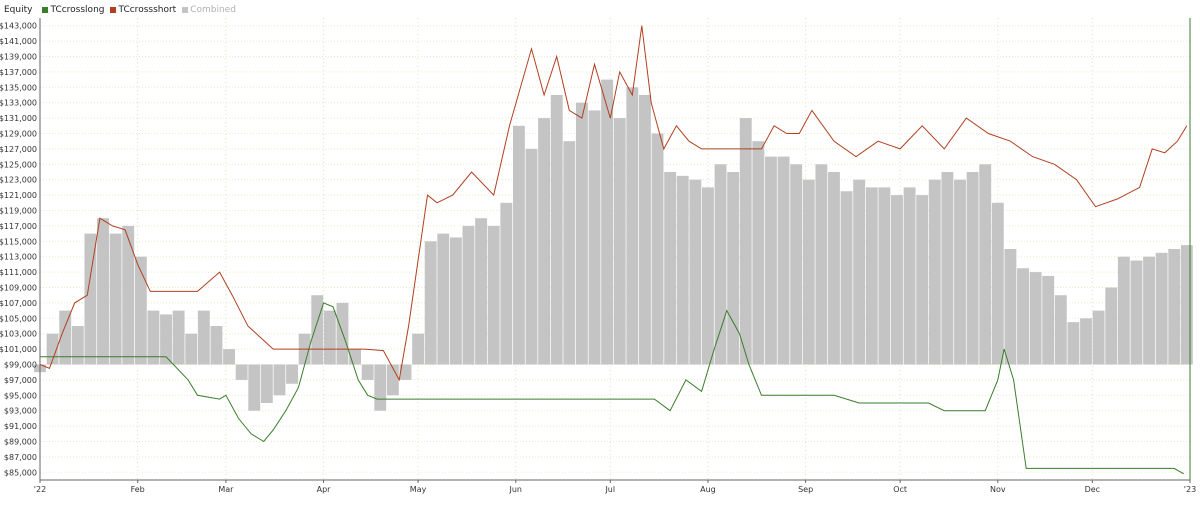 The width and height of the screenshot is (1200, 508). What do you see at coordinates (20, 411) in the screenshot?
I see `y-tick-label: $93,000` at bounding box center [20, 411].